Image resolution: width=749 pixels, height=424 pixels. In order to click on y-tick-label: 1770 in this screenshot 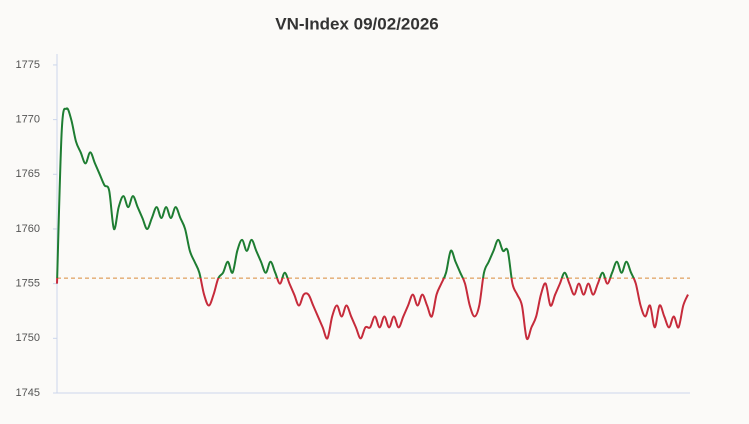, I will do `click(28, 120)`.